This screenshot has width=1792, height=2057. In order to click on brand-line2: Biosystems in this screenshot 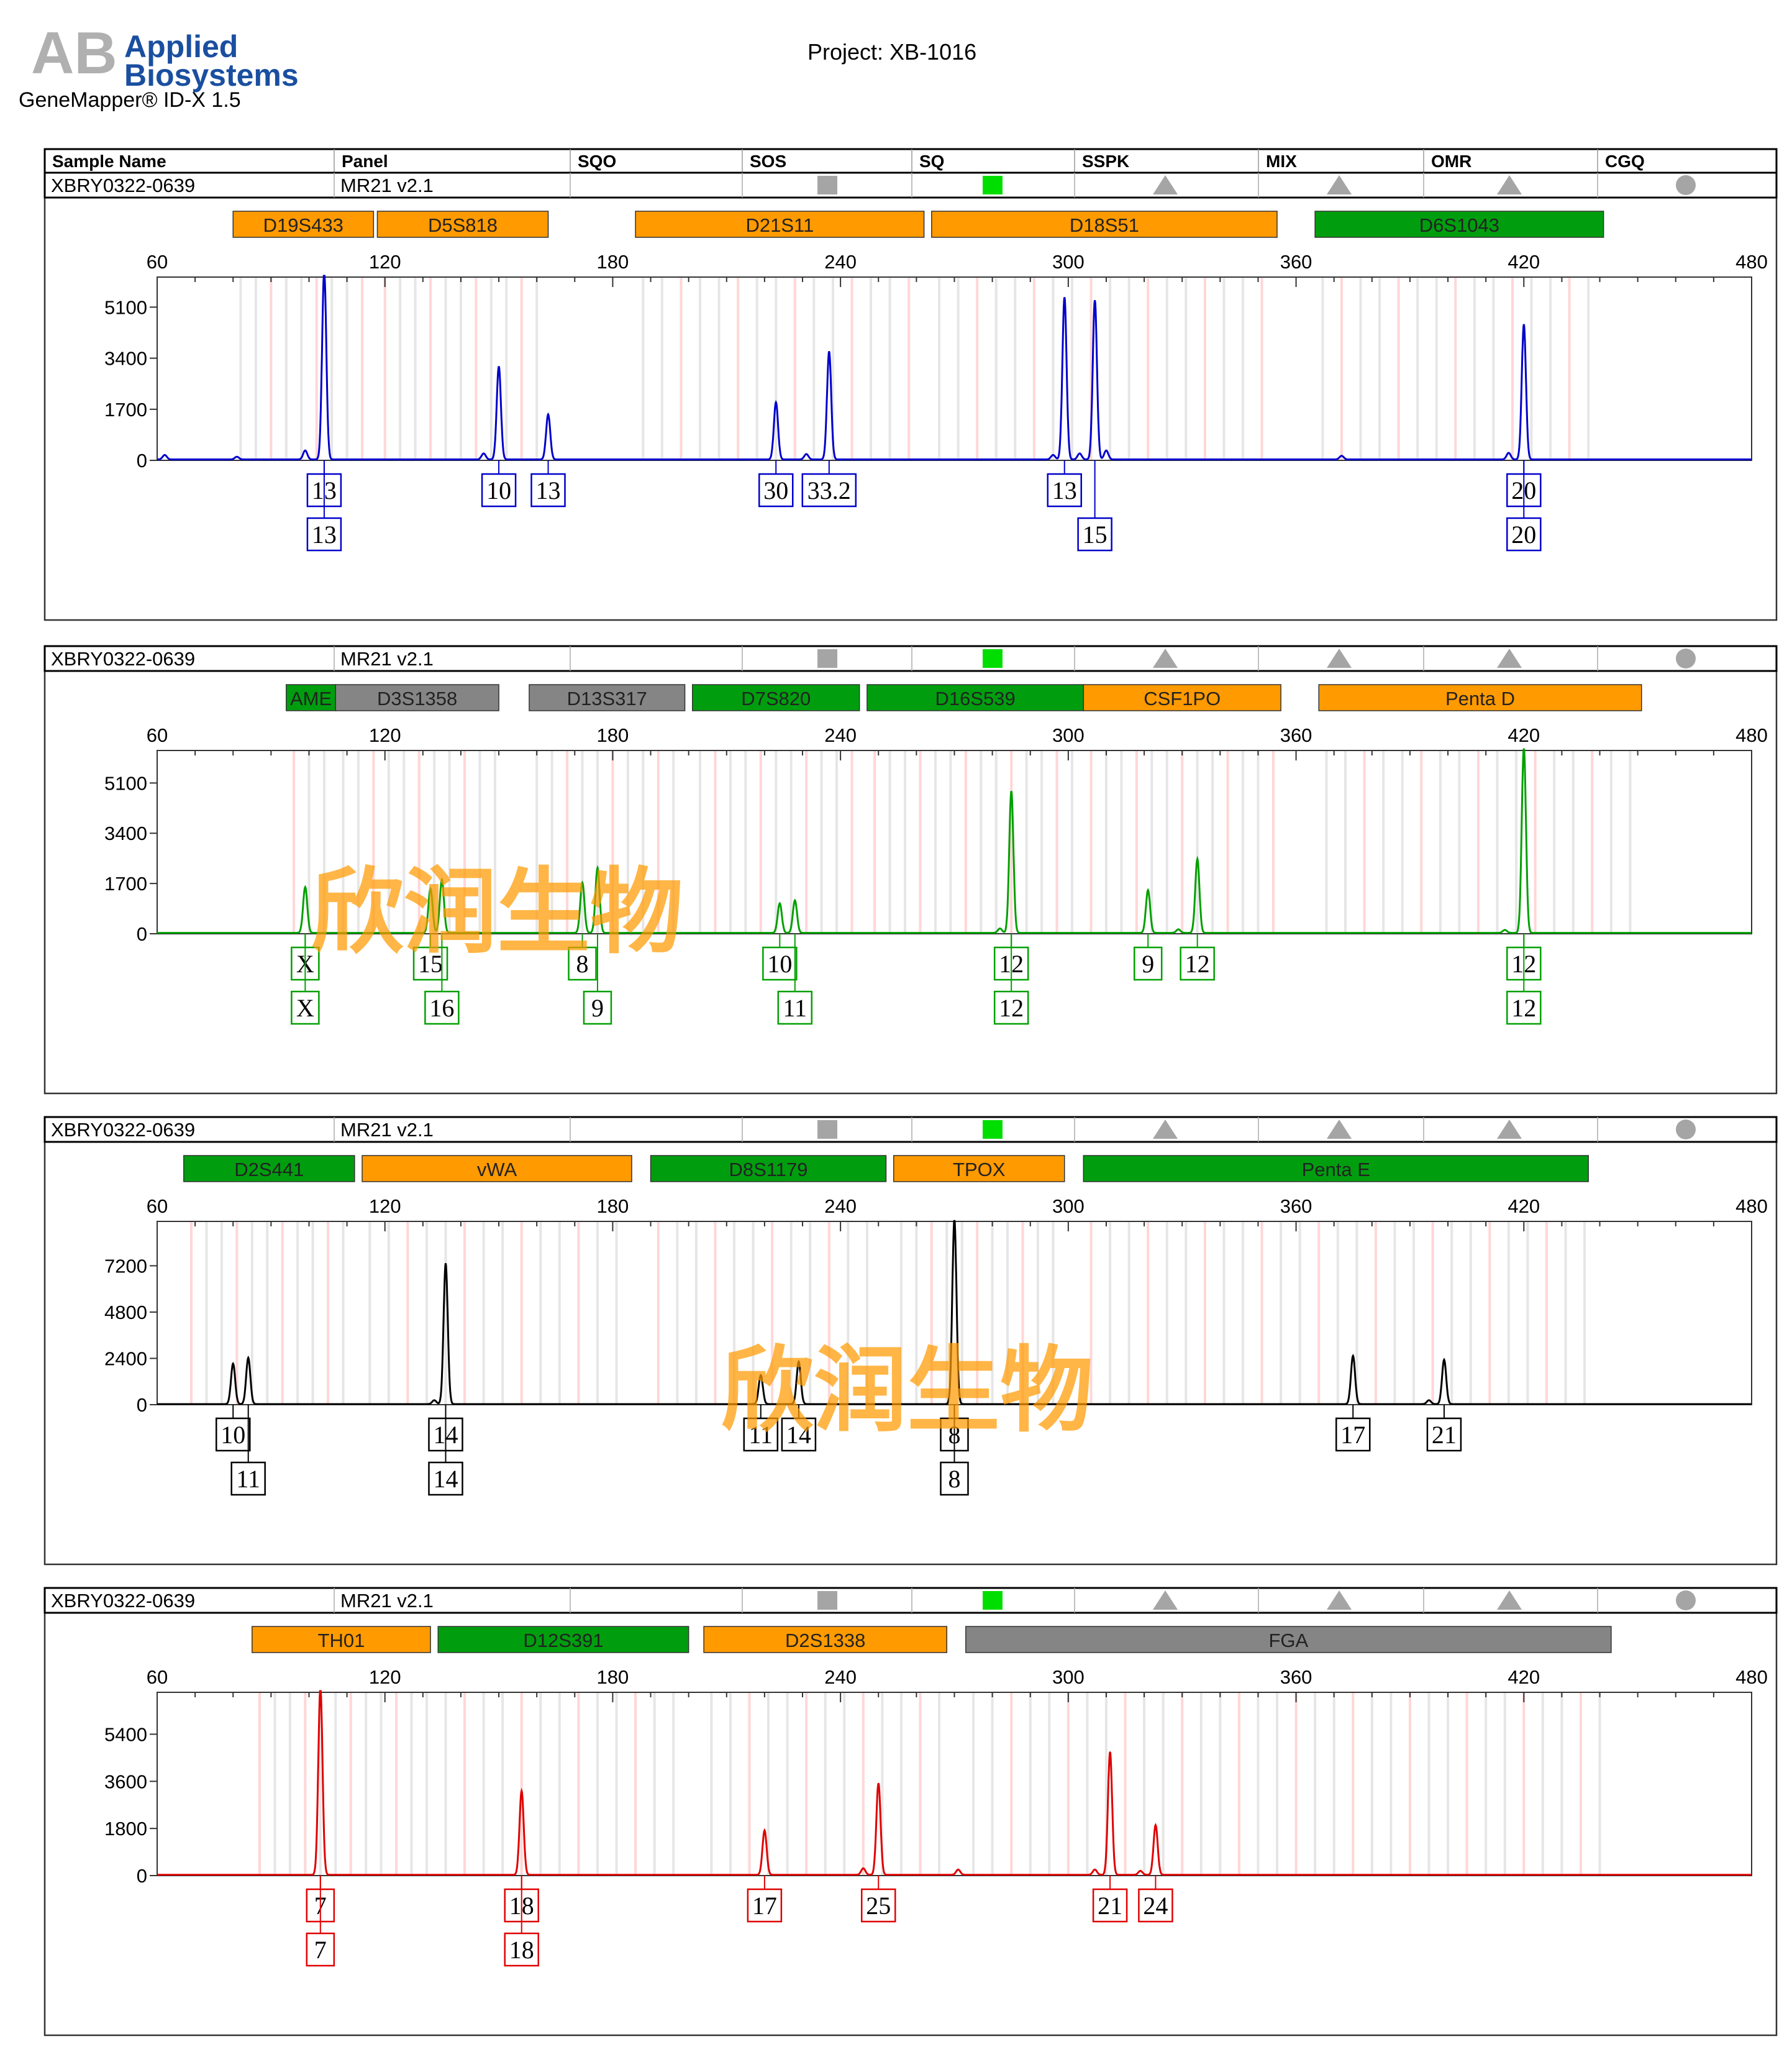, I will do `click(211, 75)`.